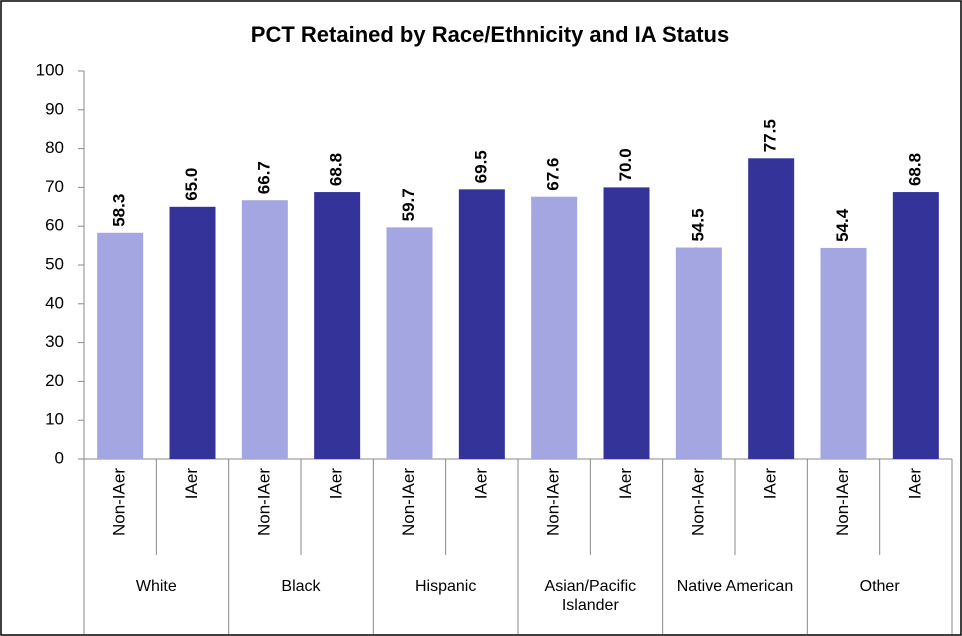 The image size is (962, 636). What do you see at coordinates (445, 586) in the screenshot?
I see `category-label: Hispanic` at bounding box center [445, 586].